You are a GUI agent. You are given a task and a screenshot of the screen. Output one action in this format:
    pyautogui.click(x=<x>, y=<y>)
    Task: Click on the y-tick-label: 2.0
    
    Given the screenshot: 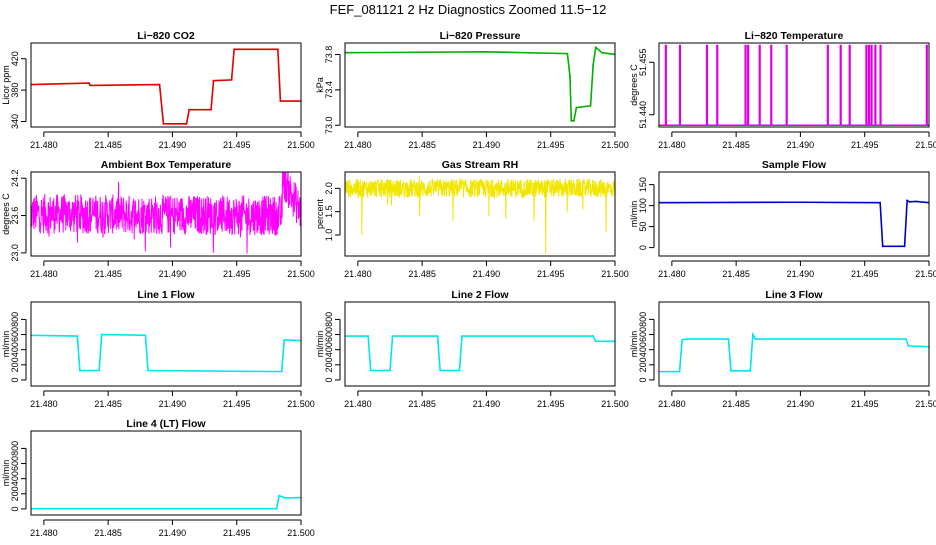 What is the action you would take?
    pyautogui.click(x=329, y=188)
    